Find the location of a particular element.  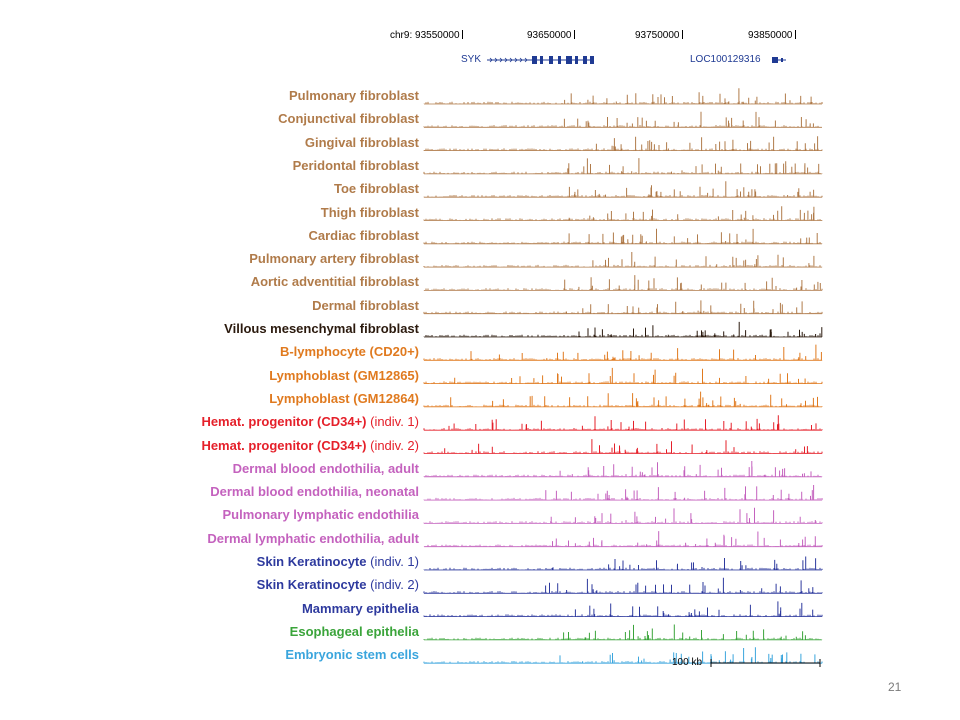

track-label-text: Conjunctival fibroblast is located at coordinates (348, 119).